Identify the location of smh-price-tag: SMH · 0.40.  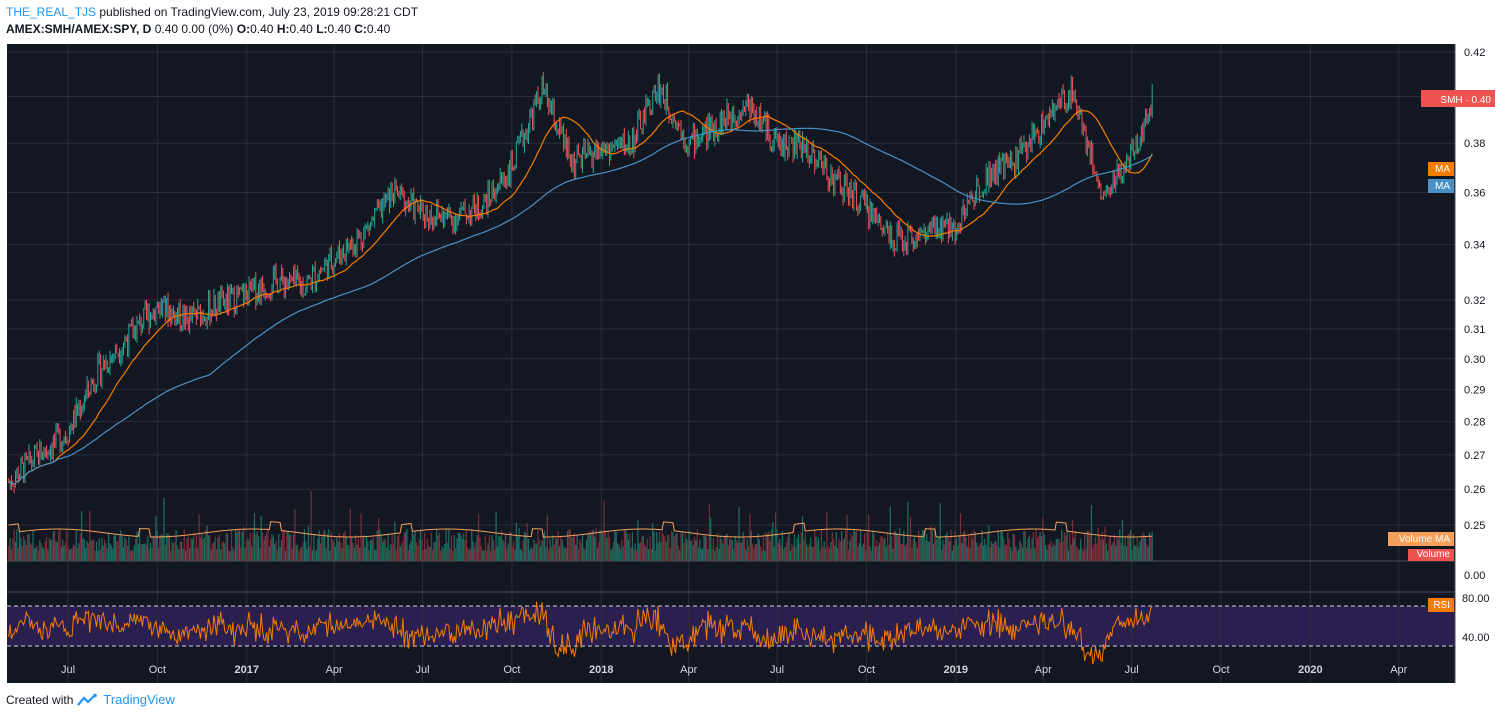
(1465, 100).